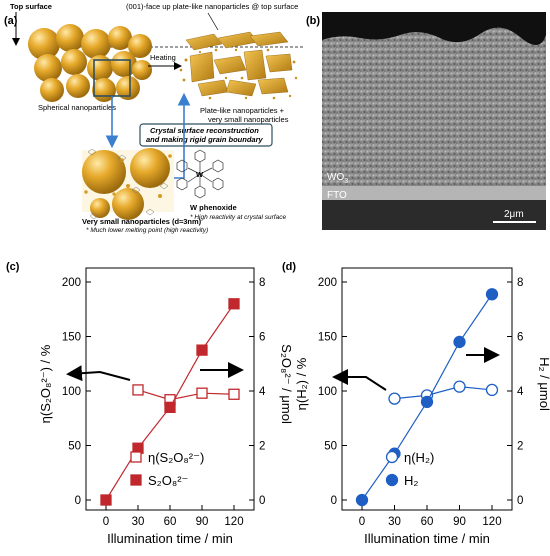 The image size is (550, 556). I want to click on fto-layer, so click(434, 193).